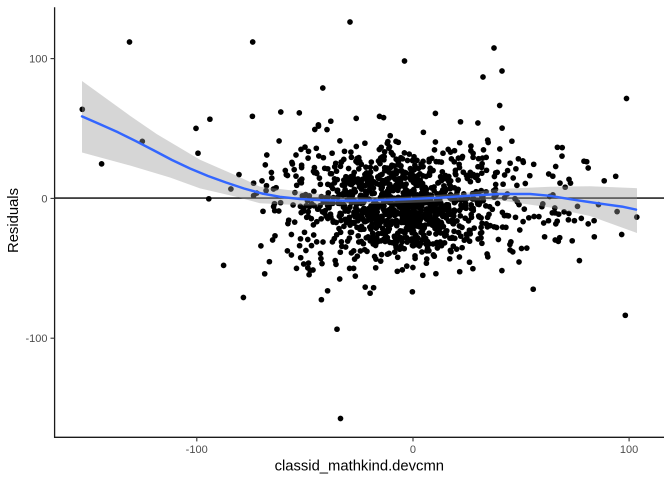  What do you see at coordinates (359, 467) in the screenshot?
I see `svg-text: classid_mathkind.devcmn` at bounding box center [359, 467].